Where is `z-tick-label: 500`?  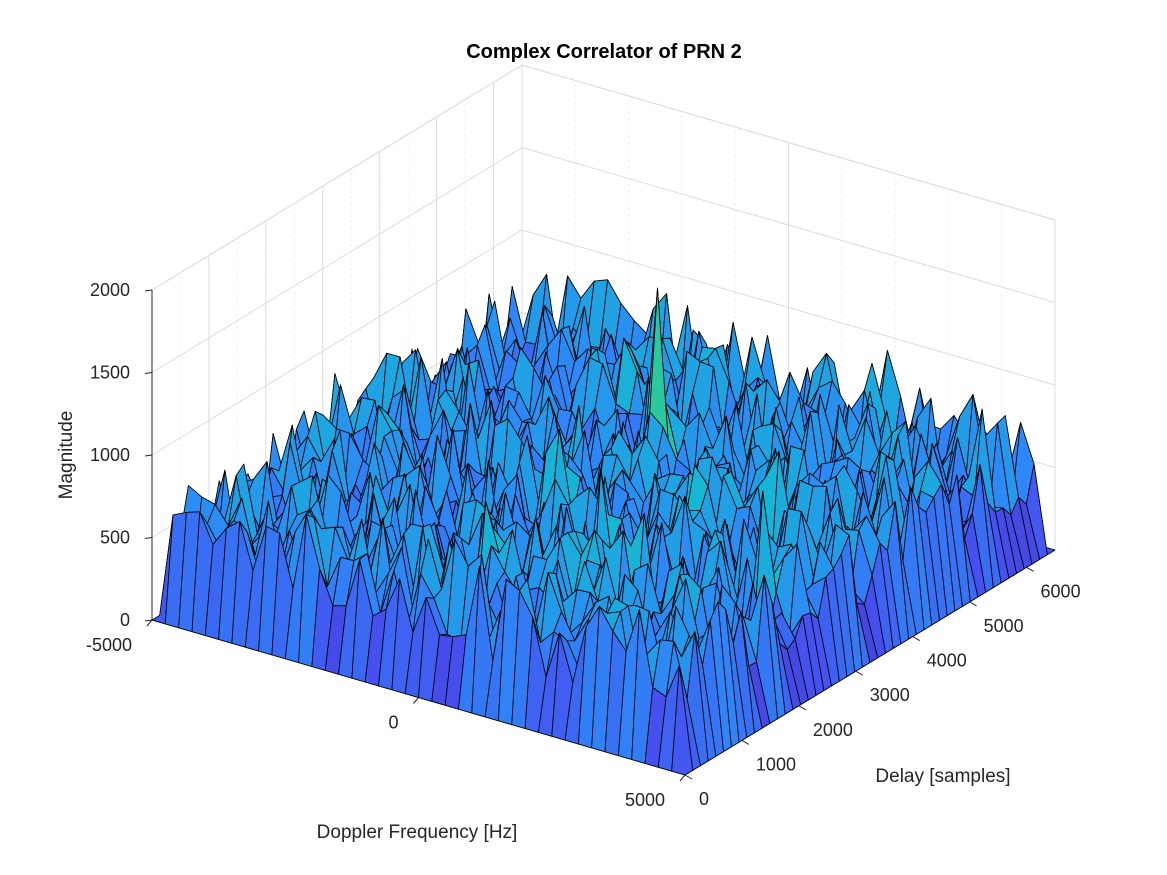
z-tick-label: 500 is located at coordinates (115, 538).